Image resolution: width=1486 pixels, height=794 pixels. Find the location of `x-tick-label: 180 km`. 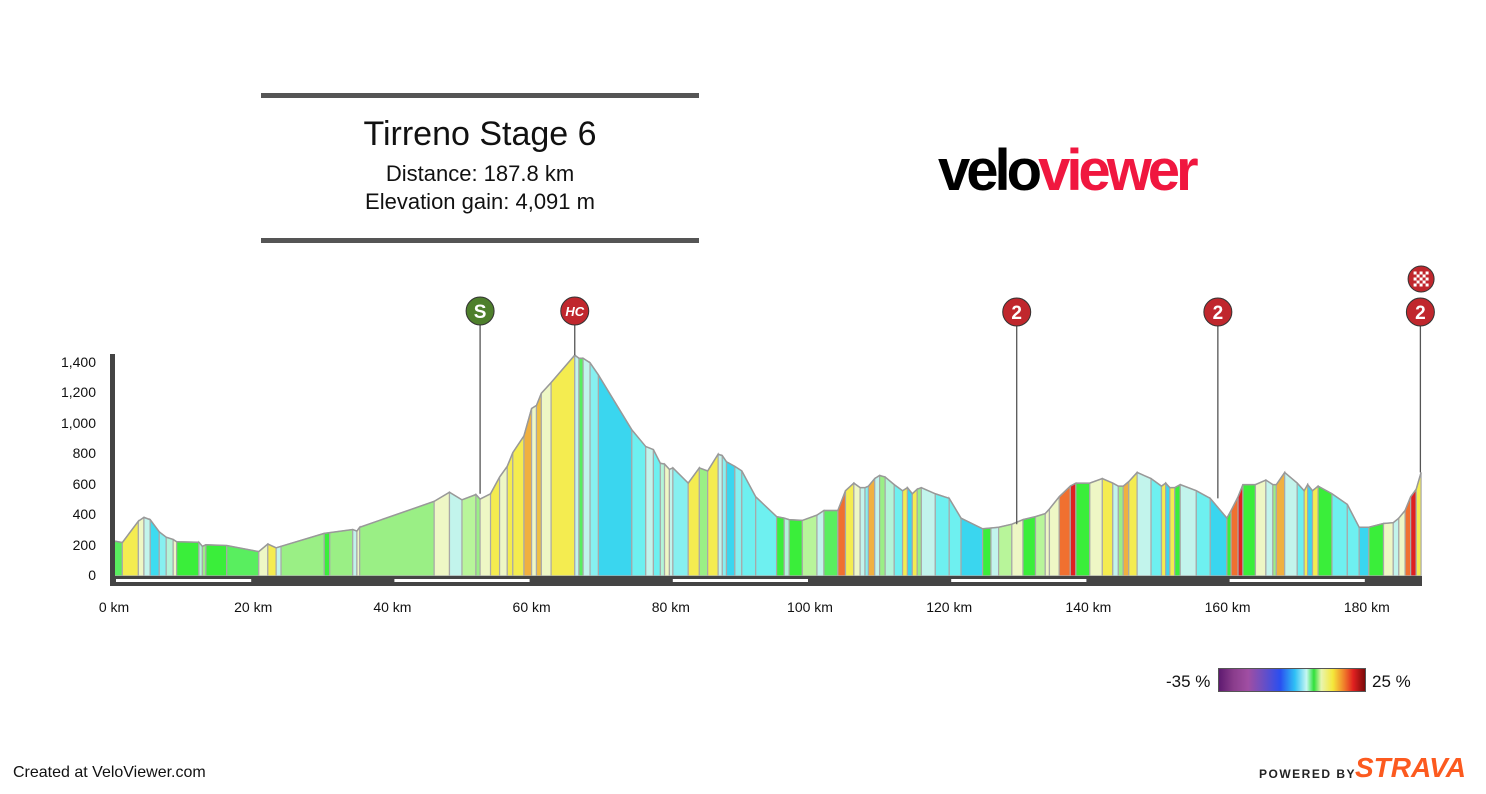

x-tick-label: 180 km is located at coordinates (1366, 607).